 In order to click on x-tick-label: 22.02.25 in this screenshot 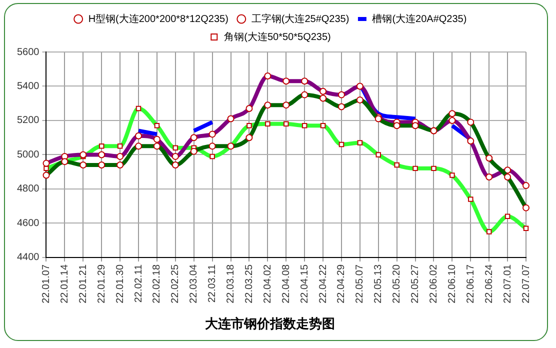, I will do `click(176, 284)`.